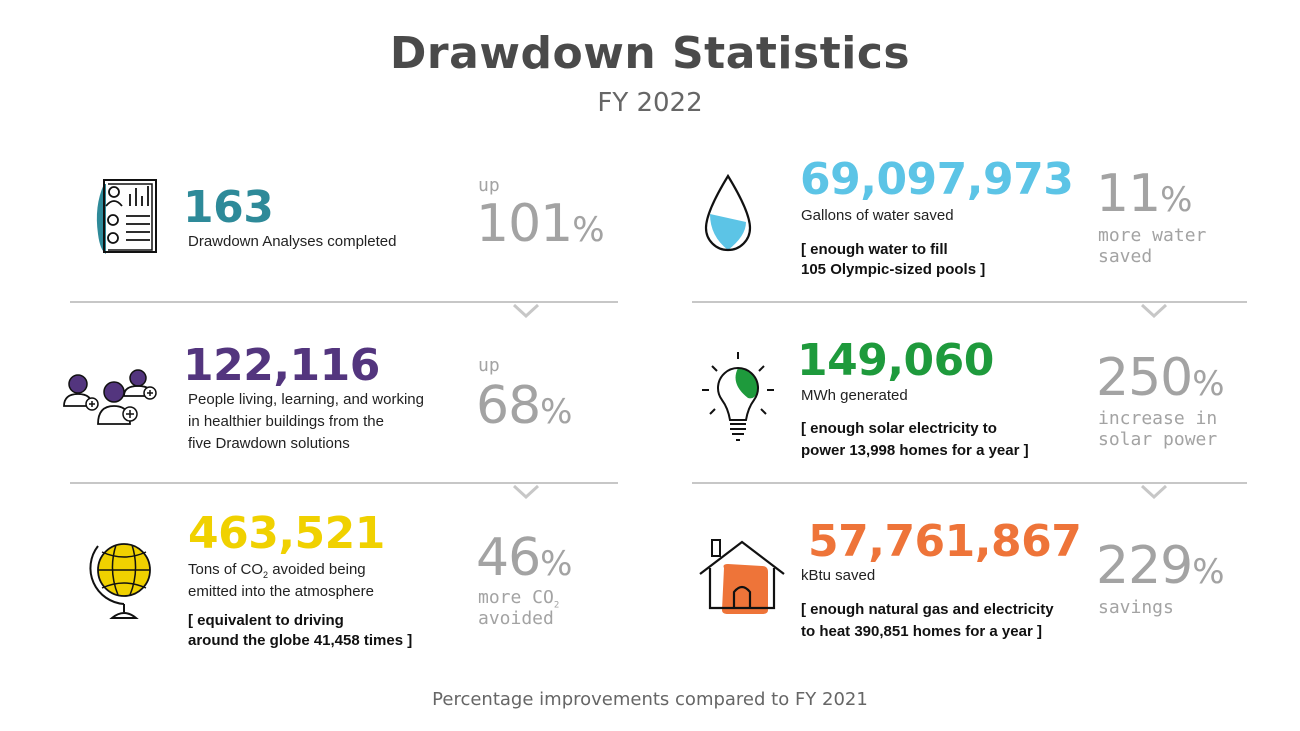 This screenshot has height=731, width=1300. What do you see at coordinates (1144, 566) in the screenshot?
I see `energy-pct-value: 229` at bounding box center [1144, 566].